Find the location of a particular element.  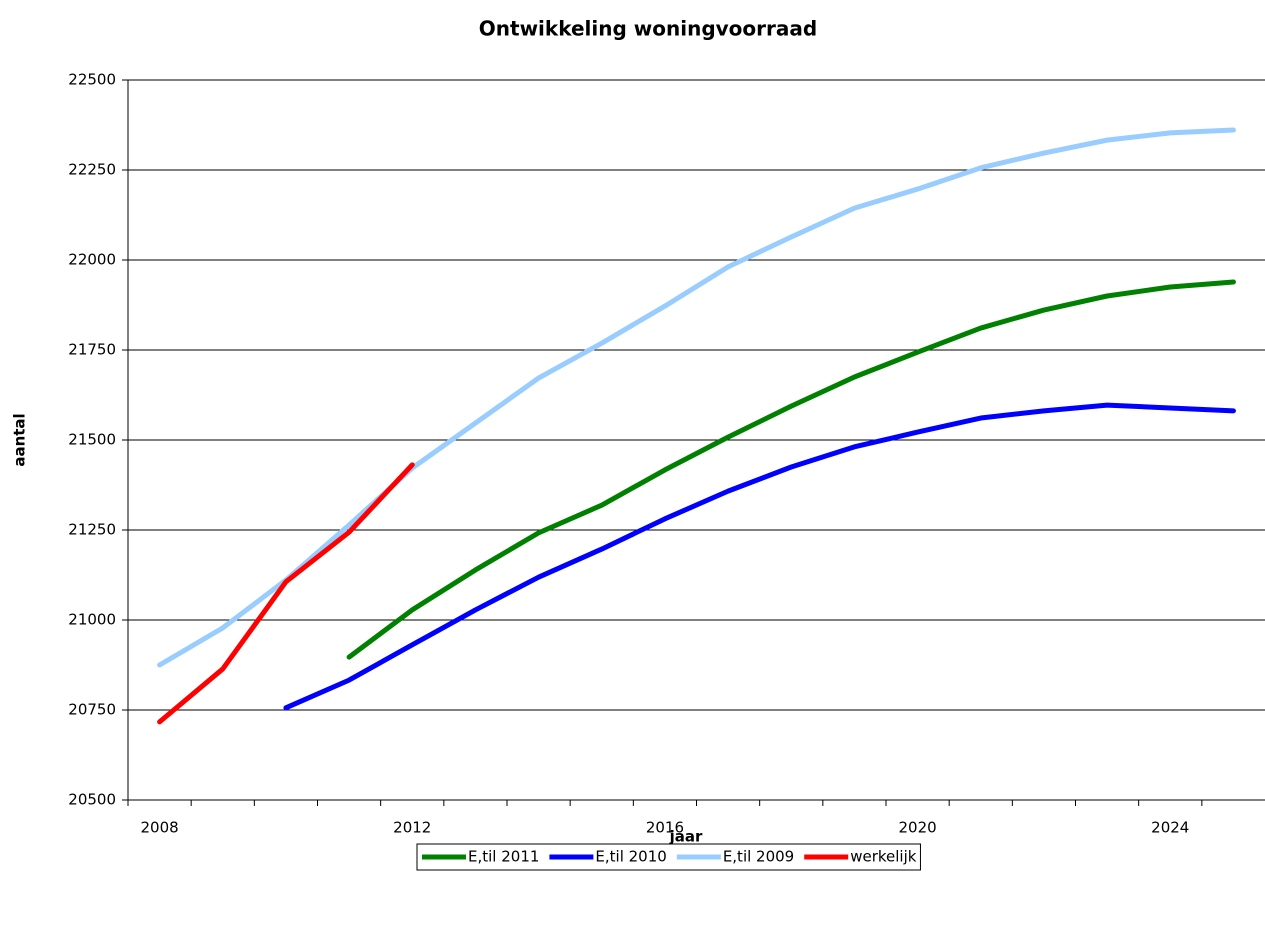

y-tick-label: 21000 is located at coordinates (92, 620).